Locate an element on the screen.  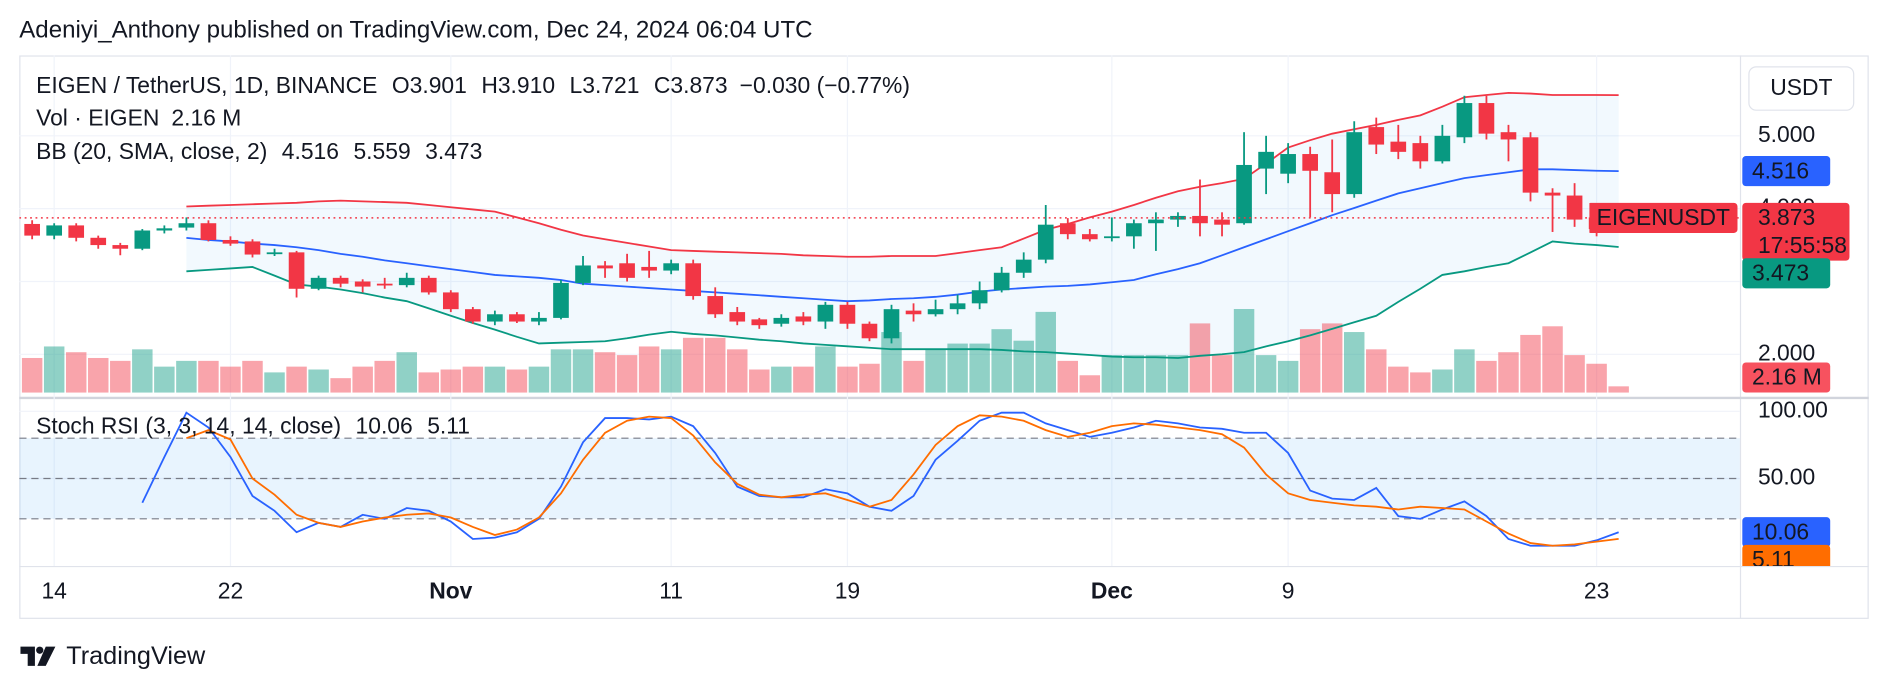
x-tick-label: 11 is located at coordinates (671, 590).